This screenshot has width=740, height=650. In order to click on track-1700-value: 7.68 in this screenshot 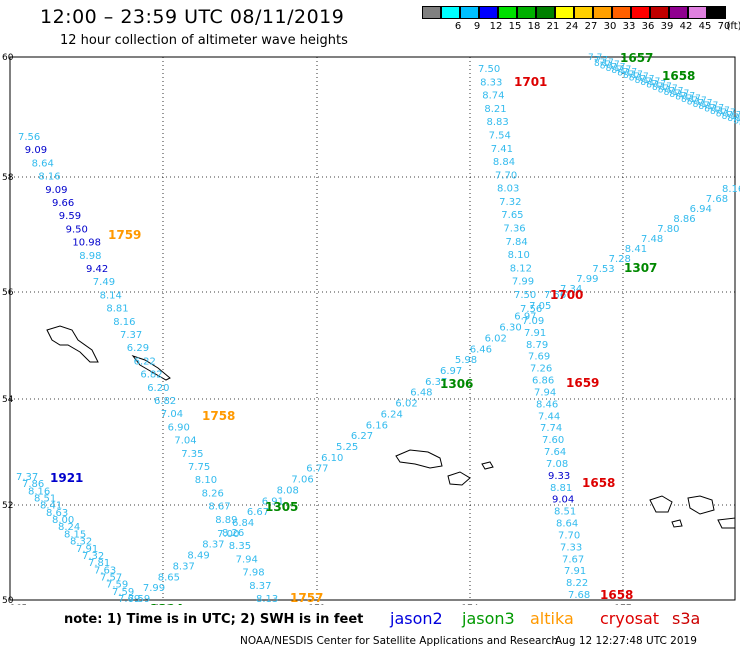, I will do `click(579, 595)`.